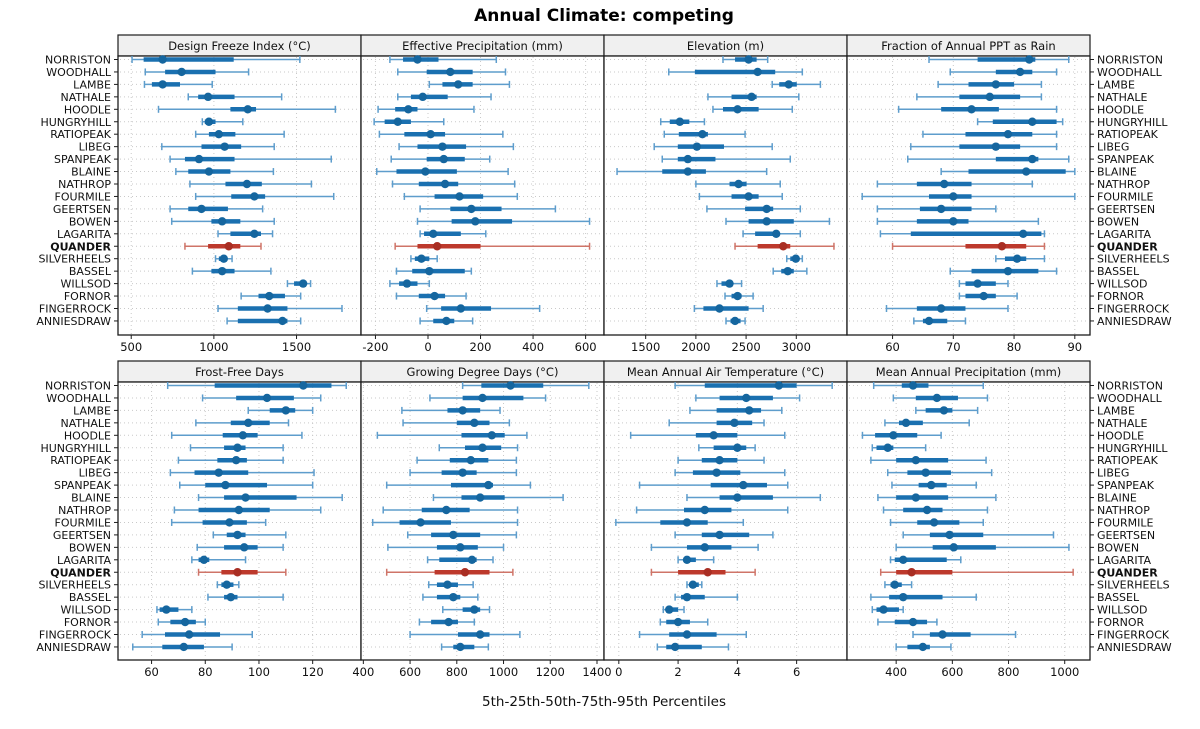 This screenshot has width=1200, height=729. Describe the element at coordinates (737, 672) in the screenshot. I see `axis-tick-label: 4` at that location.